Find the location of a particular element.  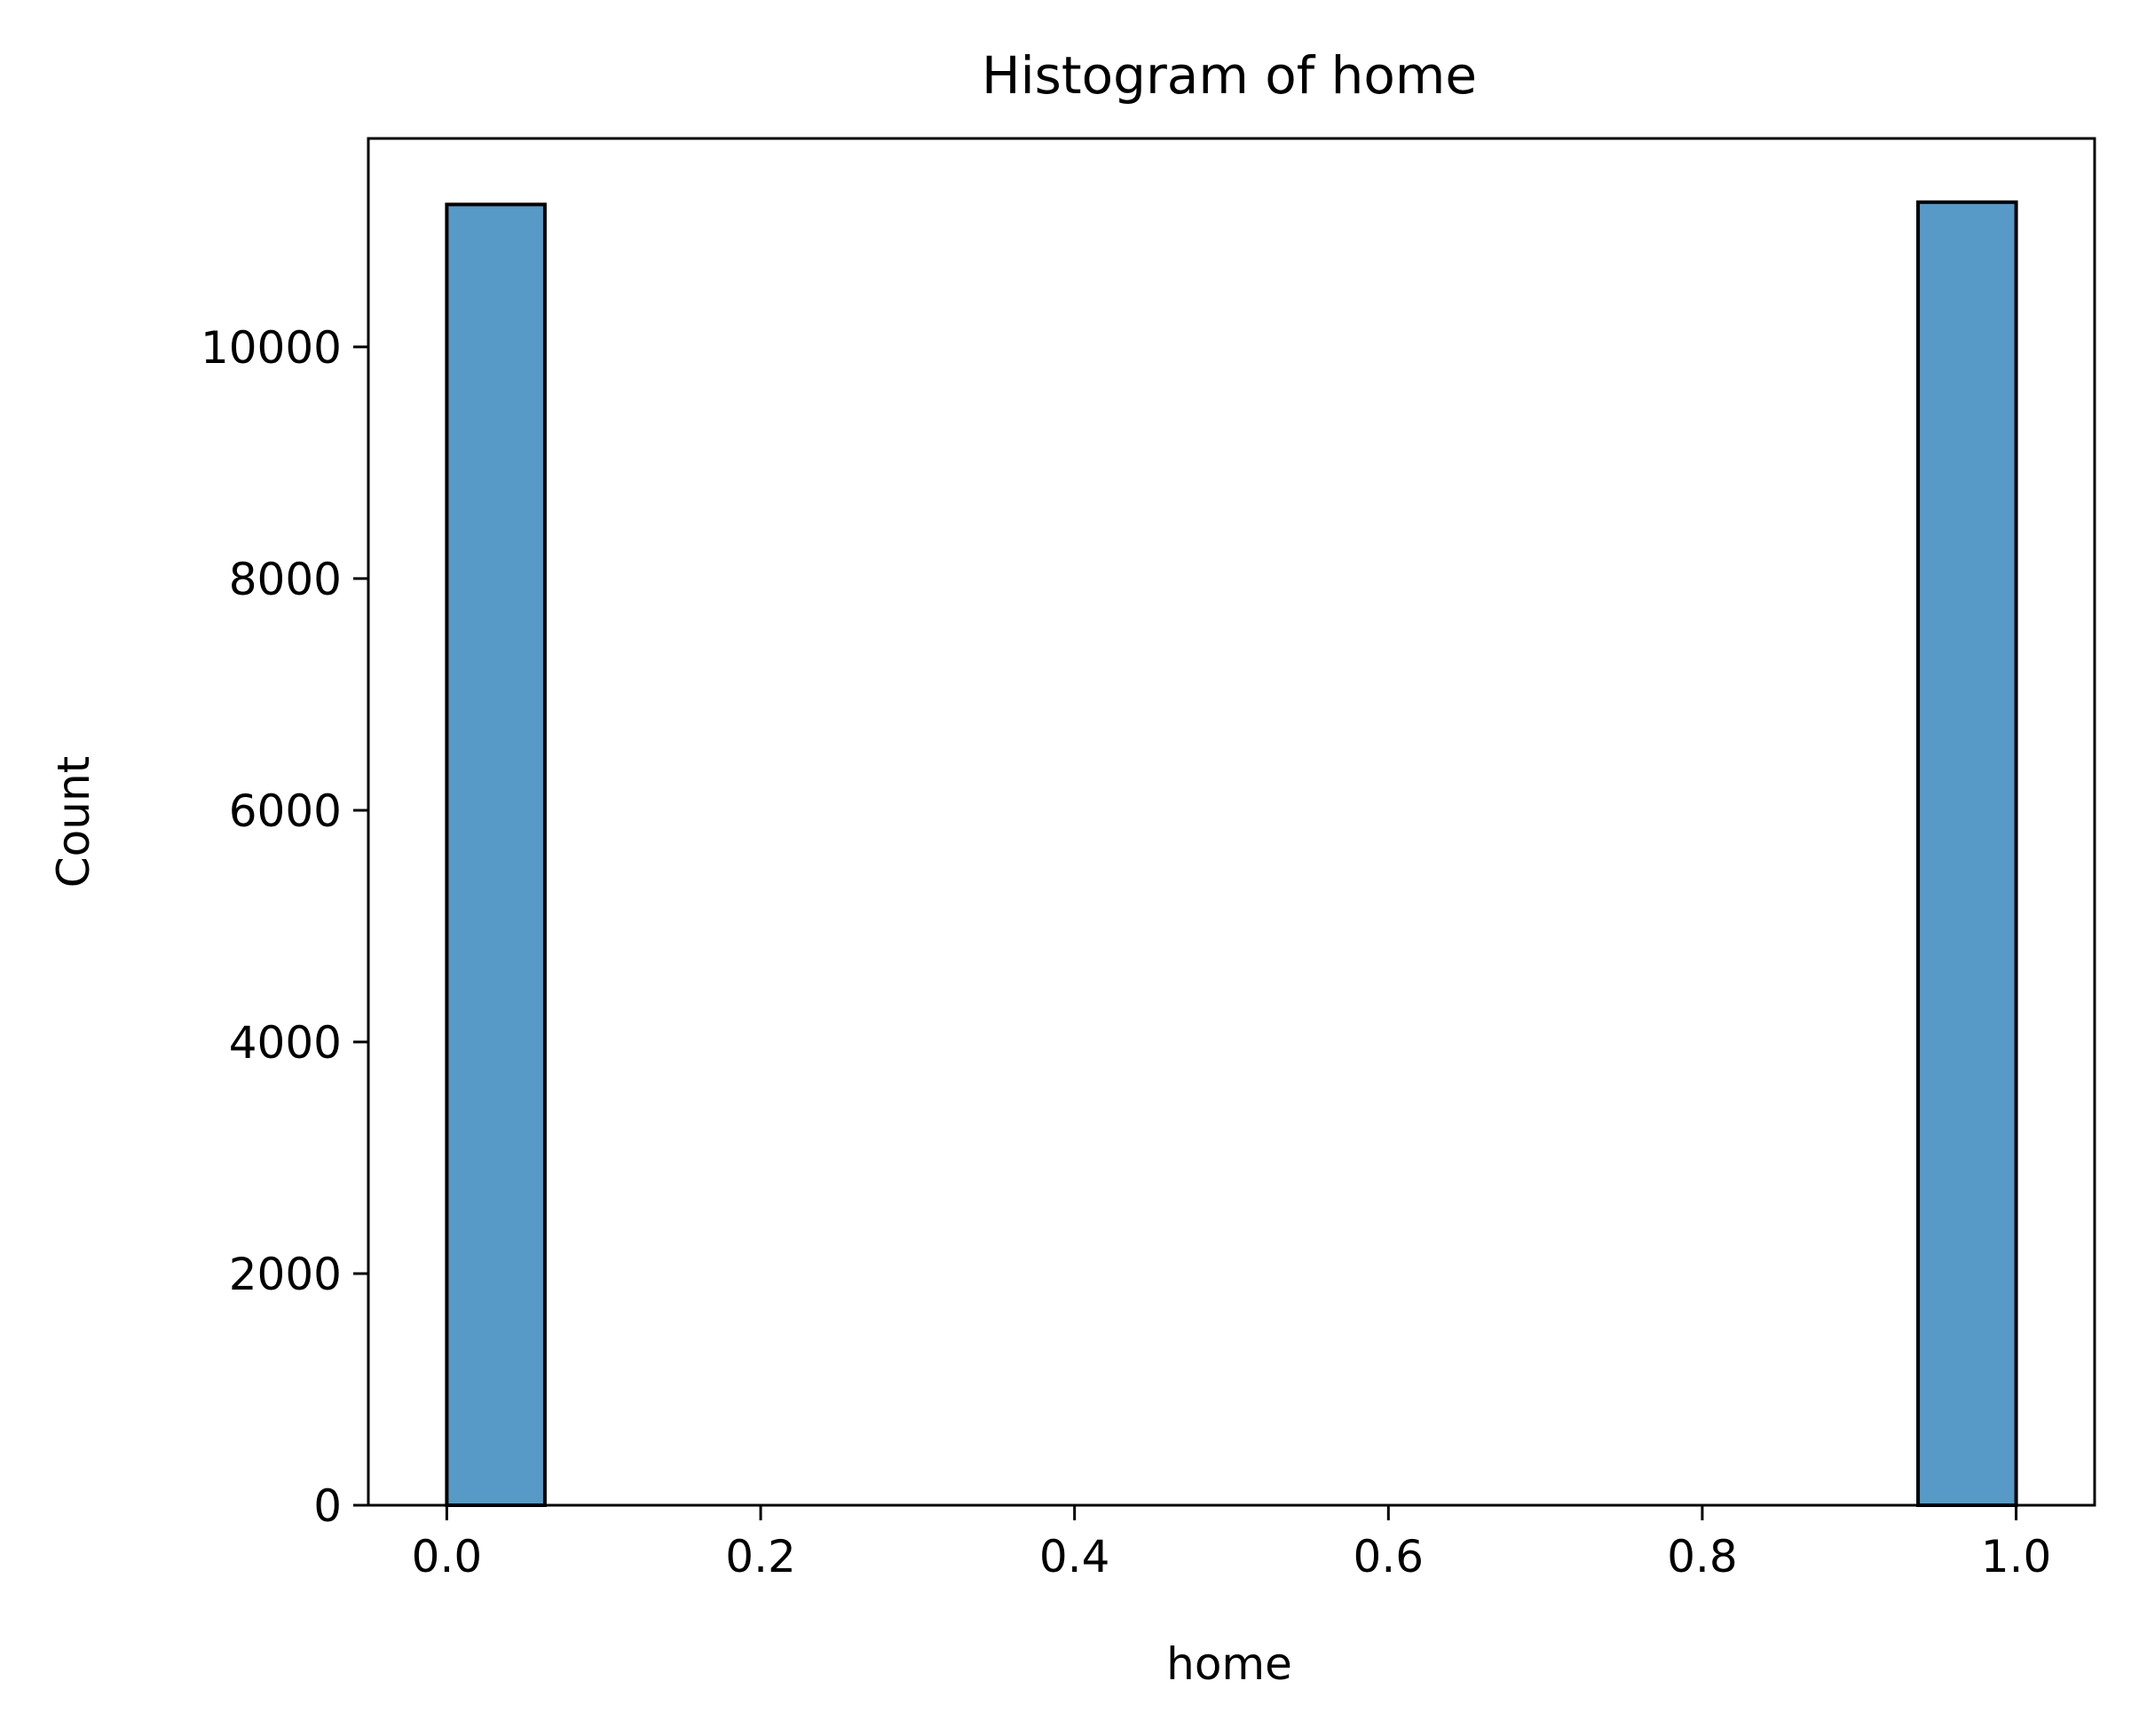

x-tick-label: 0.4 is located at coordinates (1074, 1556).